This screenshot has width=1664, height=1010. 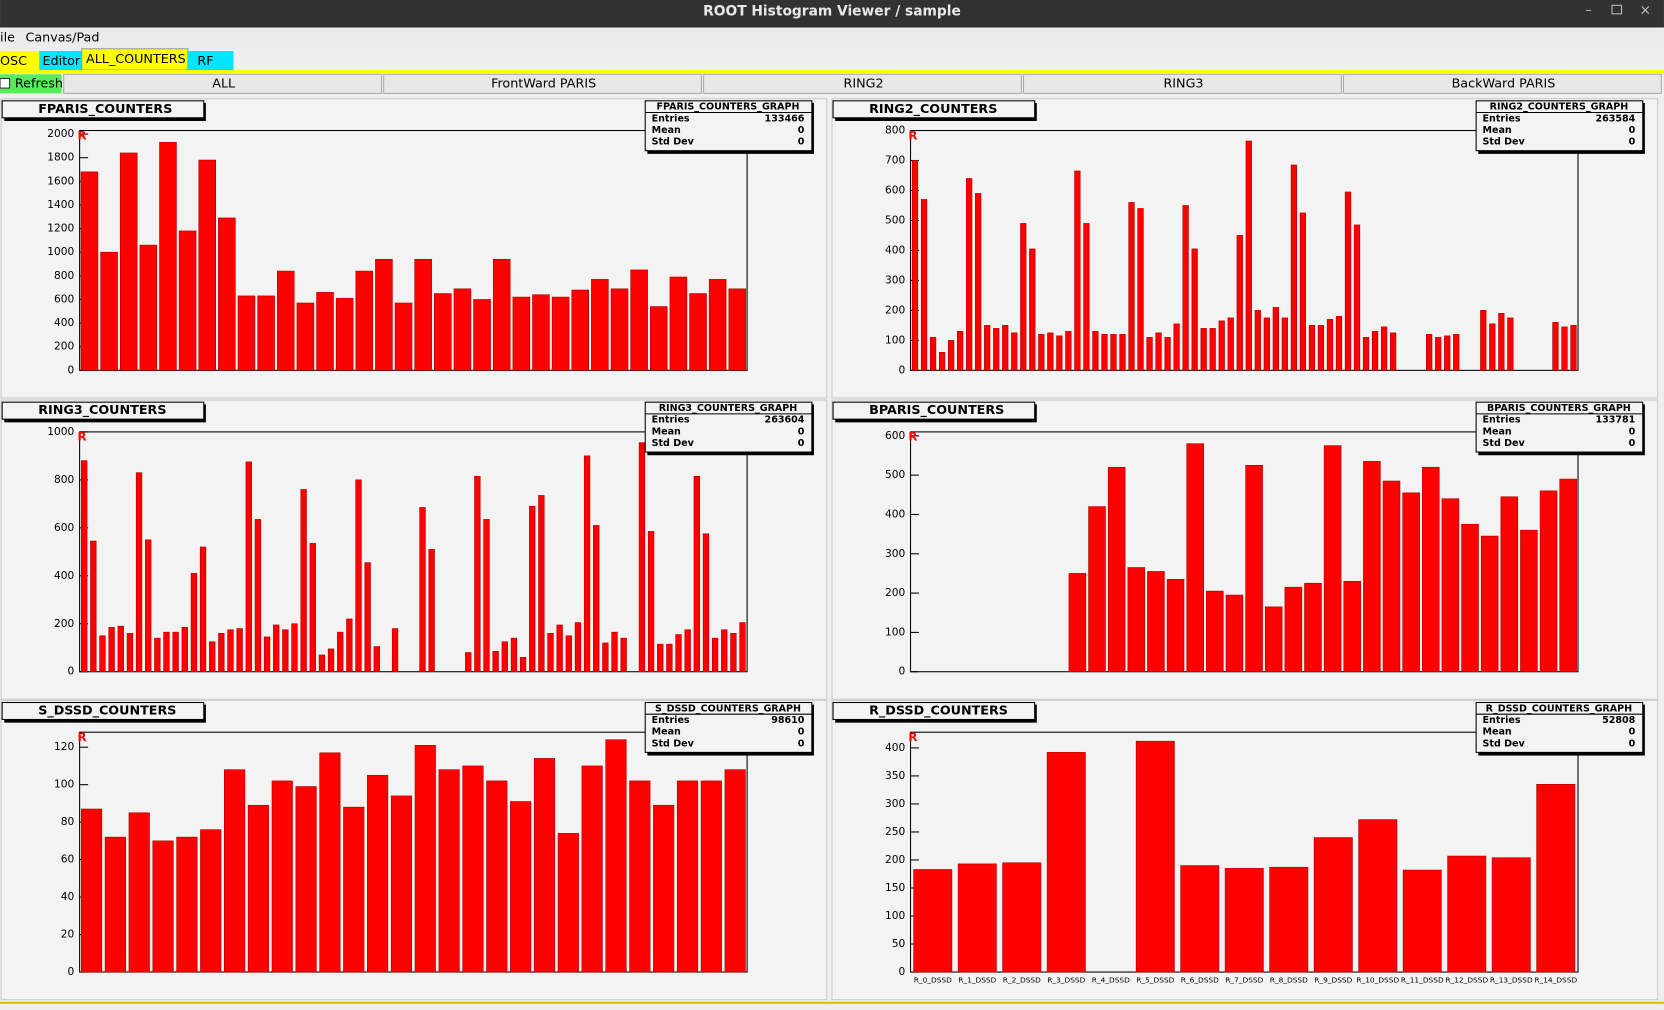 I want to click on y-tick-label: 150, so click(x=895, y=887).